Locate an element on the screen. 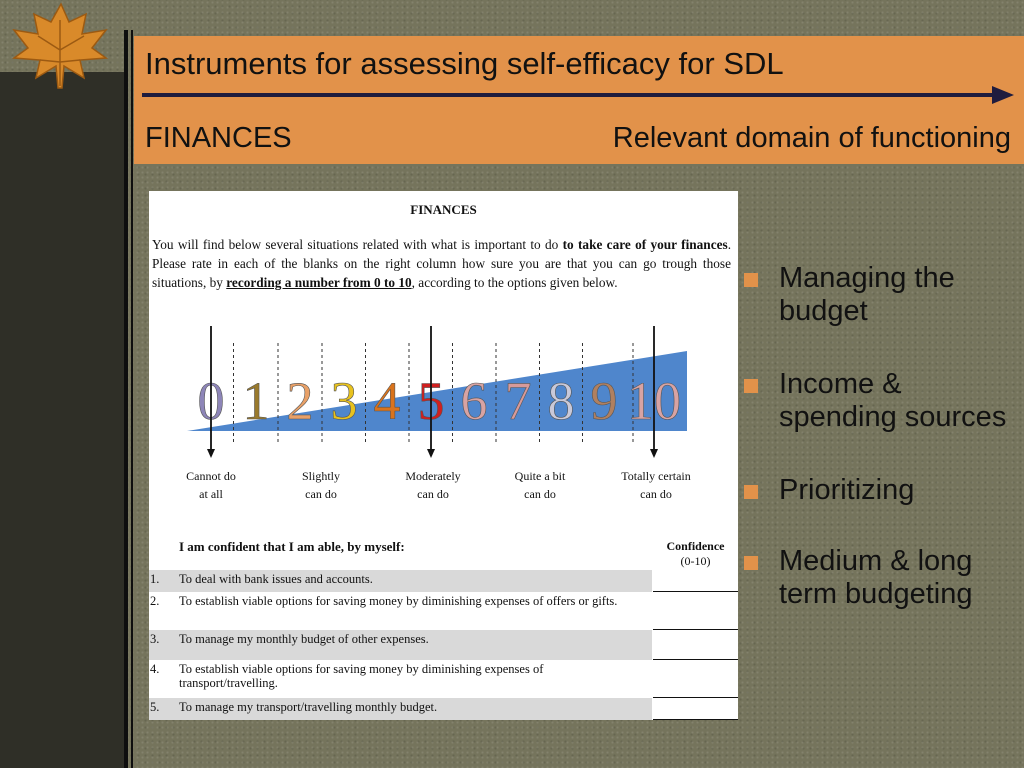 The height and width of the screenshot is (768, 1024). bullet-item: Medium & long term budgeting is located at coordinates (884, 578).